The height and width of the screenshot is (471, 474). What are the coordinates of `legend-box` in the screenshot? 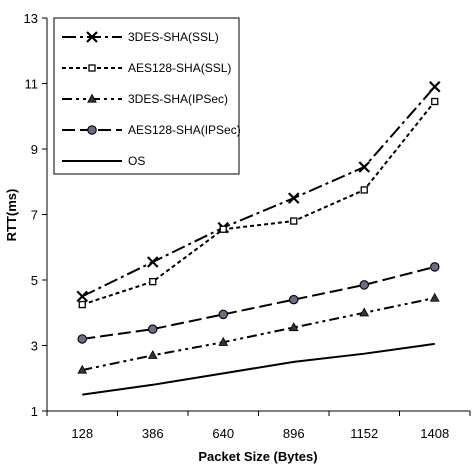 It's located at (146, 96).